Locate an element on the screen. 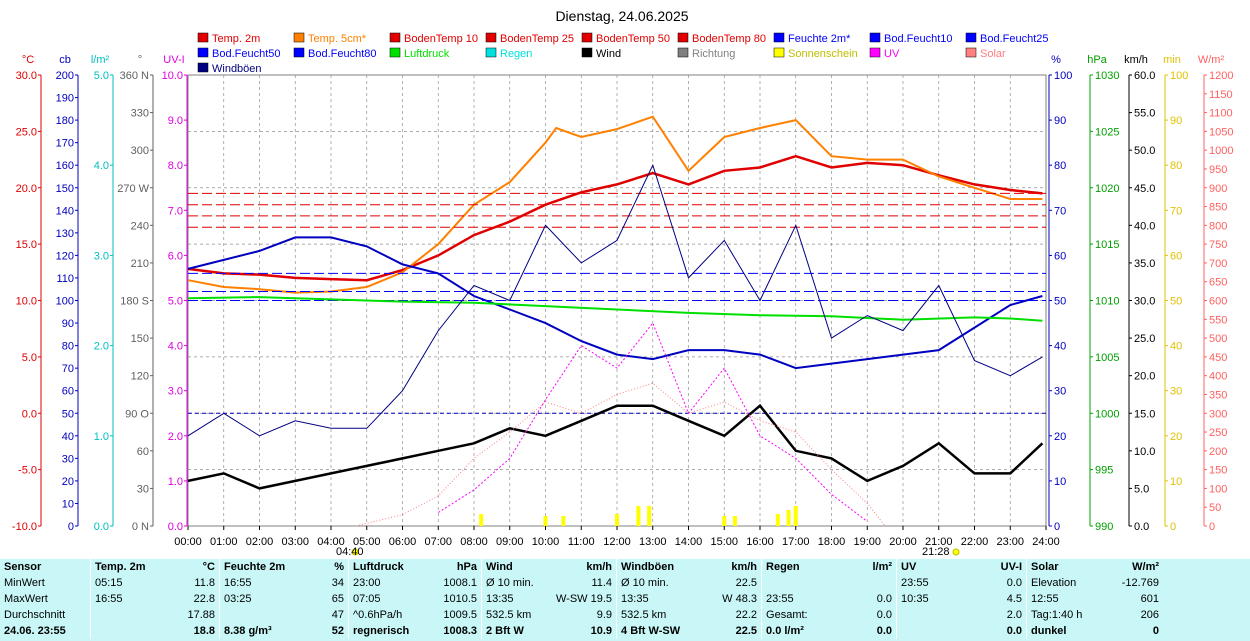  axis-tick-label: 650 is located at coordinates (1218, 283).